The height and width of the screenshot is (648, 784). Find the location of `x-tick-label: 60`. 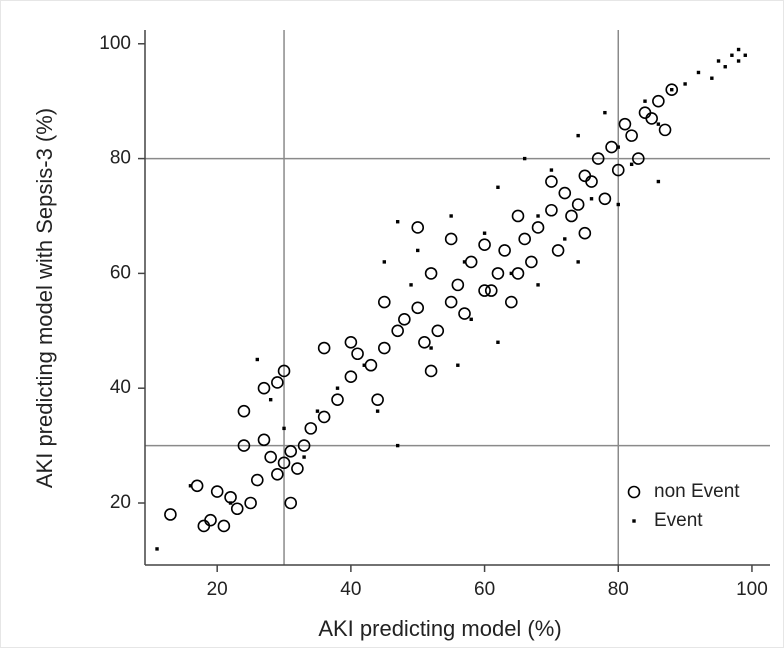

x-tick-label: 60 is located at coordinates (484, 589).